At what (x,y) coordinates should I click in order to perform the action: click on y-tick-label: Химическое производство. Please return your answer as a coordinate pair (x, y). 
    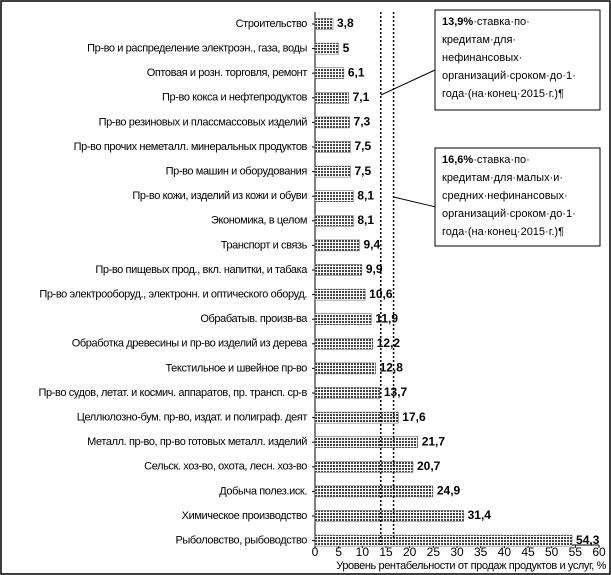
    Looking at the image, I should click on (245, 516).